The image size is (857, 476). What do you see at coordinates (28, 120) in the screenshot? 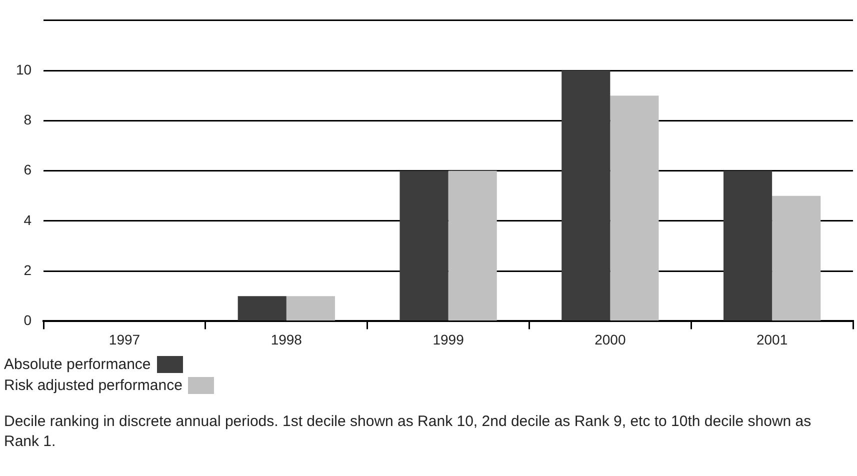
I see `y-tick-label: 8` at bounding box center [28, 120].